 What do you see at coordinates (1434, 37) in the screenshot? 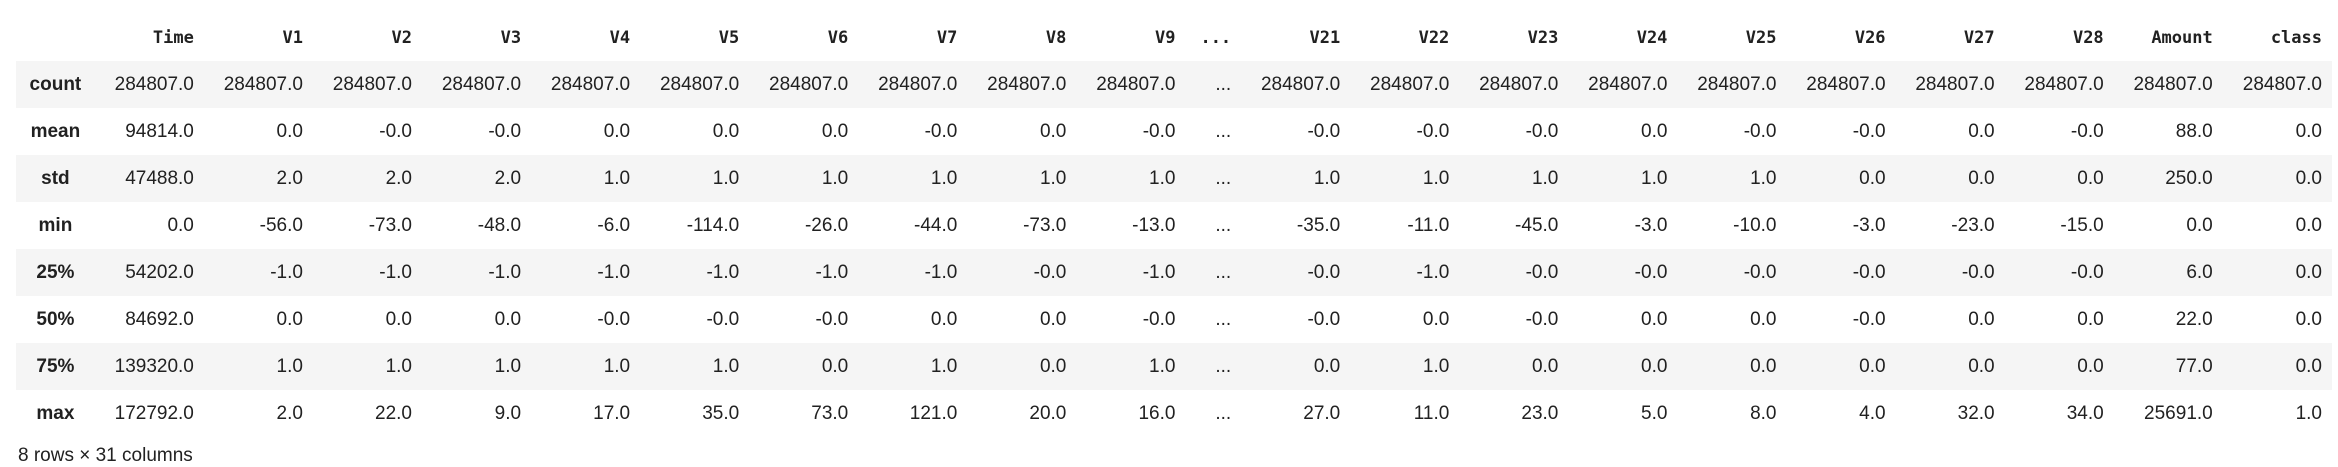
I see `column-header: V22` at bounding box center [1434, 37].